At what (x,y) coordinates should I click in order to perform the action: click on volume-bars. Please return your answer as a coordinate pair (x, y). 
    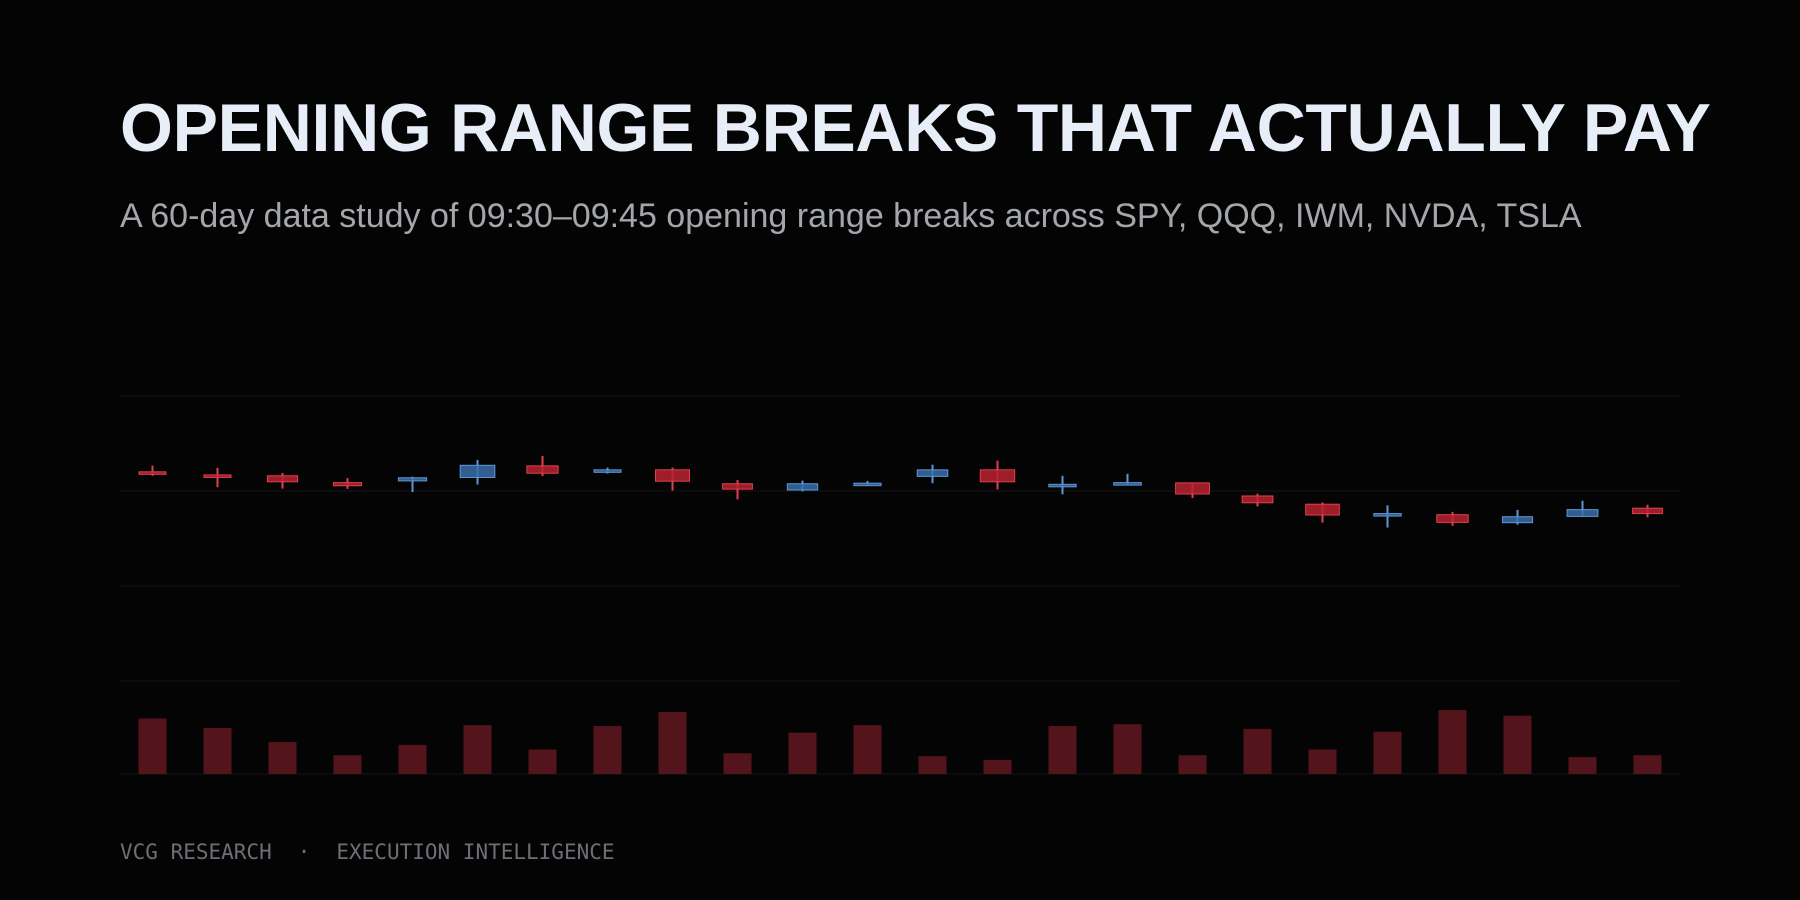
    Looking at the image, I should click on (900, 742).